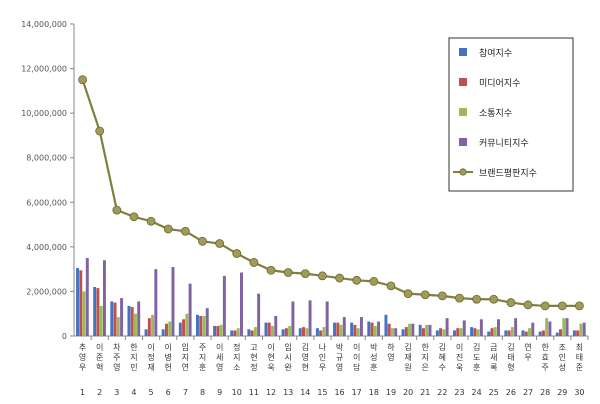 Image resolution: width=600 pixels, height=404 pixels. Describe the element at coordinates (407, 347) in the screenshot. I see `x-category-label-20: 김` at that location.